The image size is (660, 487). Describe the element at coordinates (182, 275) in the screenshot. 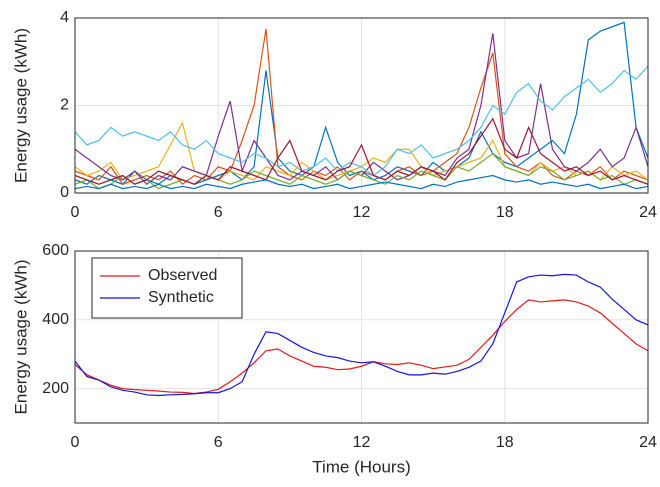

I see `legend-label: Observed` at that location.